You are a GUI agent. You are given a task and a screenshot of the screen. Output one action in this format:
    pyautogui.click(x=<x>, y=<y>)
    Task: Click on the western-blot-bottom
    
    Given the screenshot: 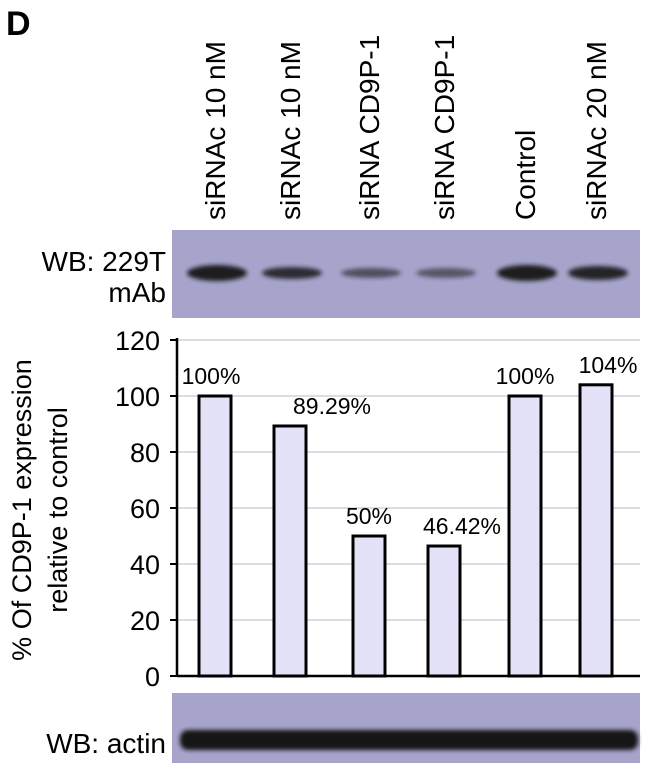 What is the action you would take?
    pyautogui.click(x=406, y=728)
    